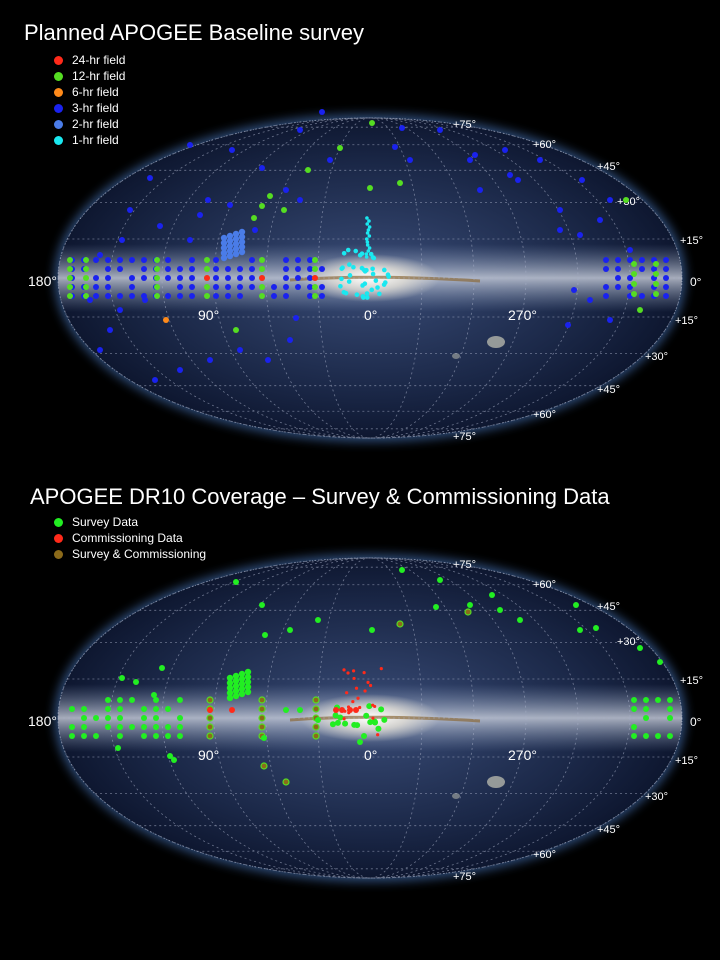  Describe the element at coordinates (608, 167) in the screenshot. I see `latitude-label: +45°` at that location.